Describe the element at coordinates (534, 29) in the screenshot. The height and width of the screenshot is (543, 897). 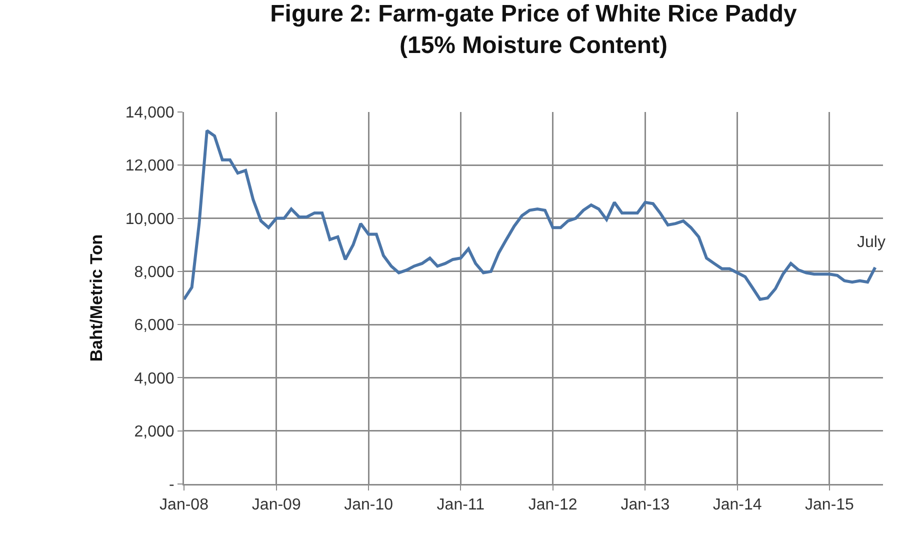
I see `chart-title: Figure 2: Farm-gate Price of White Rice Paddy (15% Moisture Content)` at that location.